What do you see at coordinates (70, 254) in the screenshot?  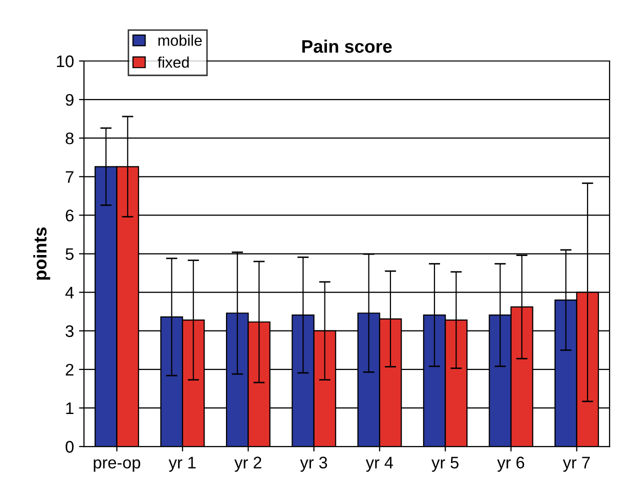 I see `y-tick-label: 5` at bounding box center [70, 254].